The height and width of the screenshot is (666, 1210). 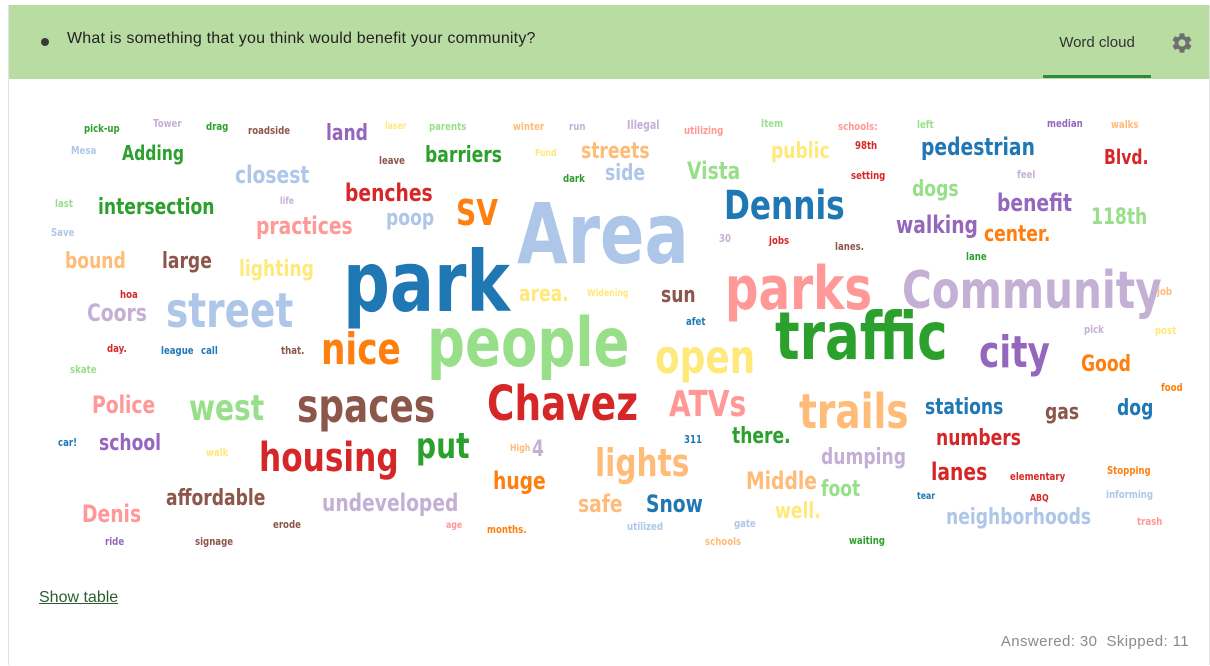 I want to click on cloud-word: Community, so click(x=1032, y=291).